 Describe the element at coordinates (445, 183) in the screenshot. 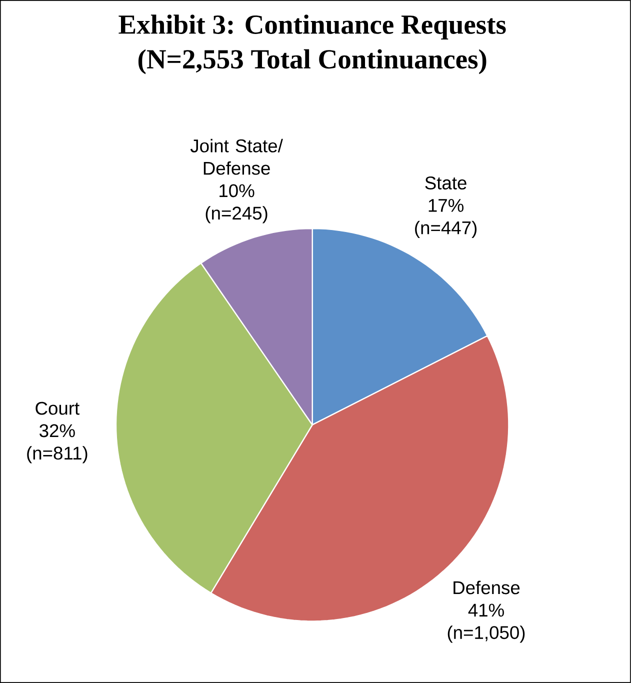

I see `slice-label: State` at that location.